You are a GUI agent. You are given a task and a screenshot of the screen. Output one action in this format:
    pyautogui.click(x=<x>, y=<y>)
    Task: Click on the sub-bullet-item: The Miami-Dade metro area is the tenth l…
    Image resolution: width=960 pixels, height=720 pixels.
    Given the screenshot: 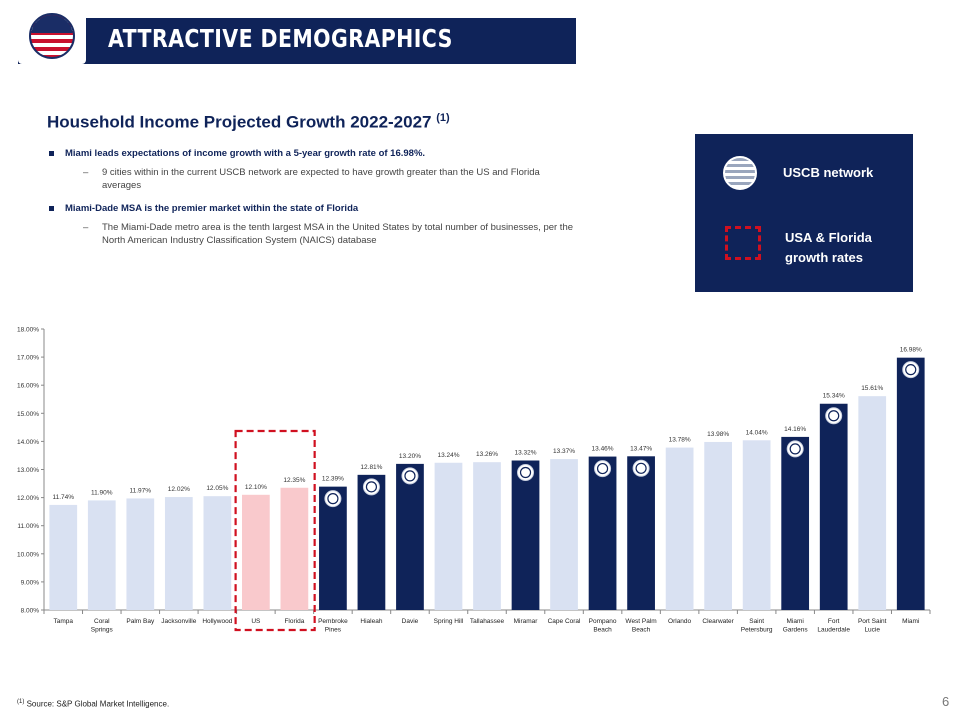 What is the action you would take?
    pyautogui.click(x=312, y=234)
    